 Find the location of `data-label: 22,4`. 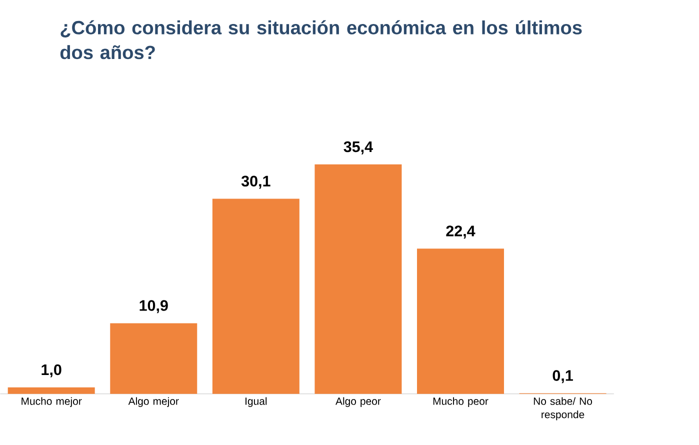

data-label: 22,4 is located at coordinates (461, 231).